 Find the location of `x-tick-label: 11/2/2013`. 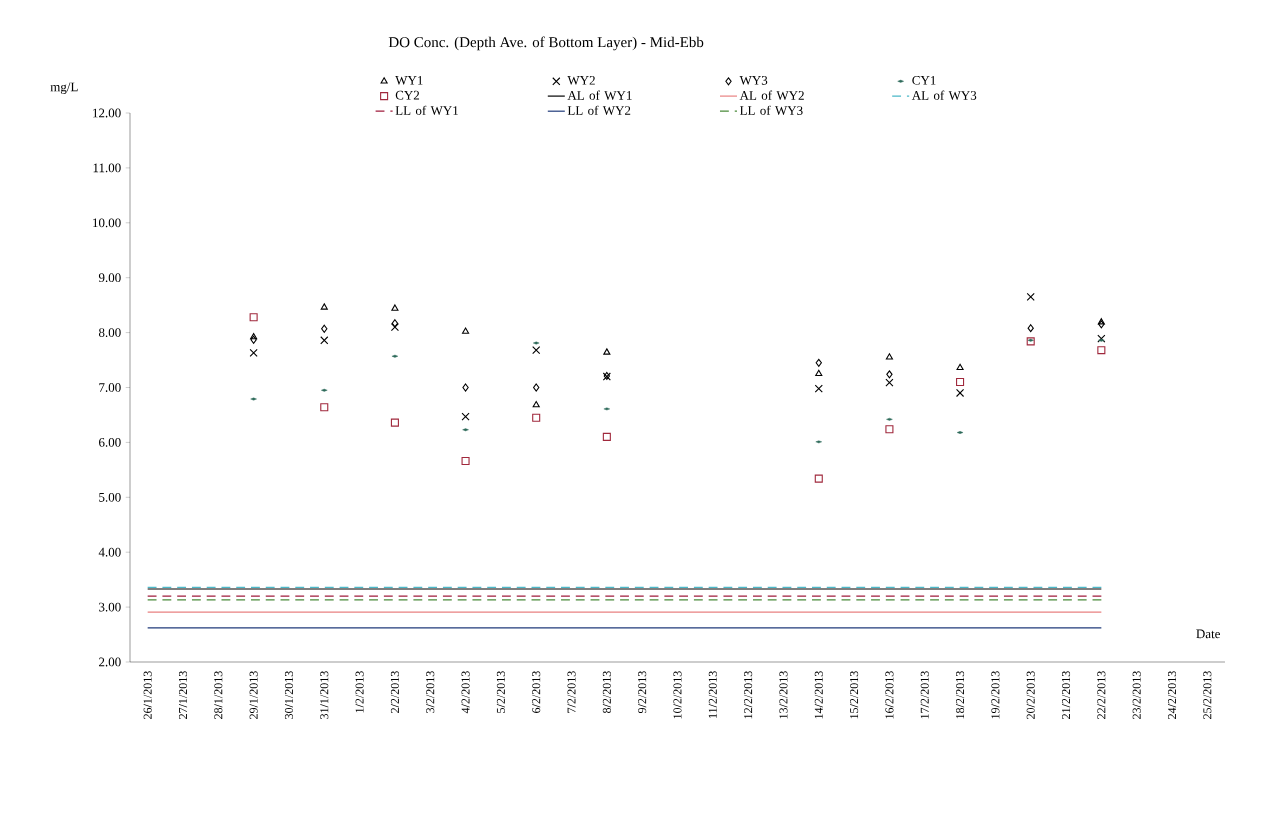

x-tick-label: 11/2/2013 is located at coordinates (712, 694).